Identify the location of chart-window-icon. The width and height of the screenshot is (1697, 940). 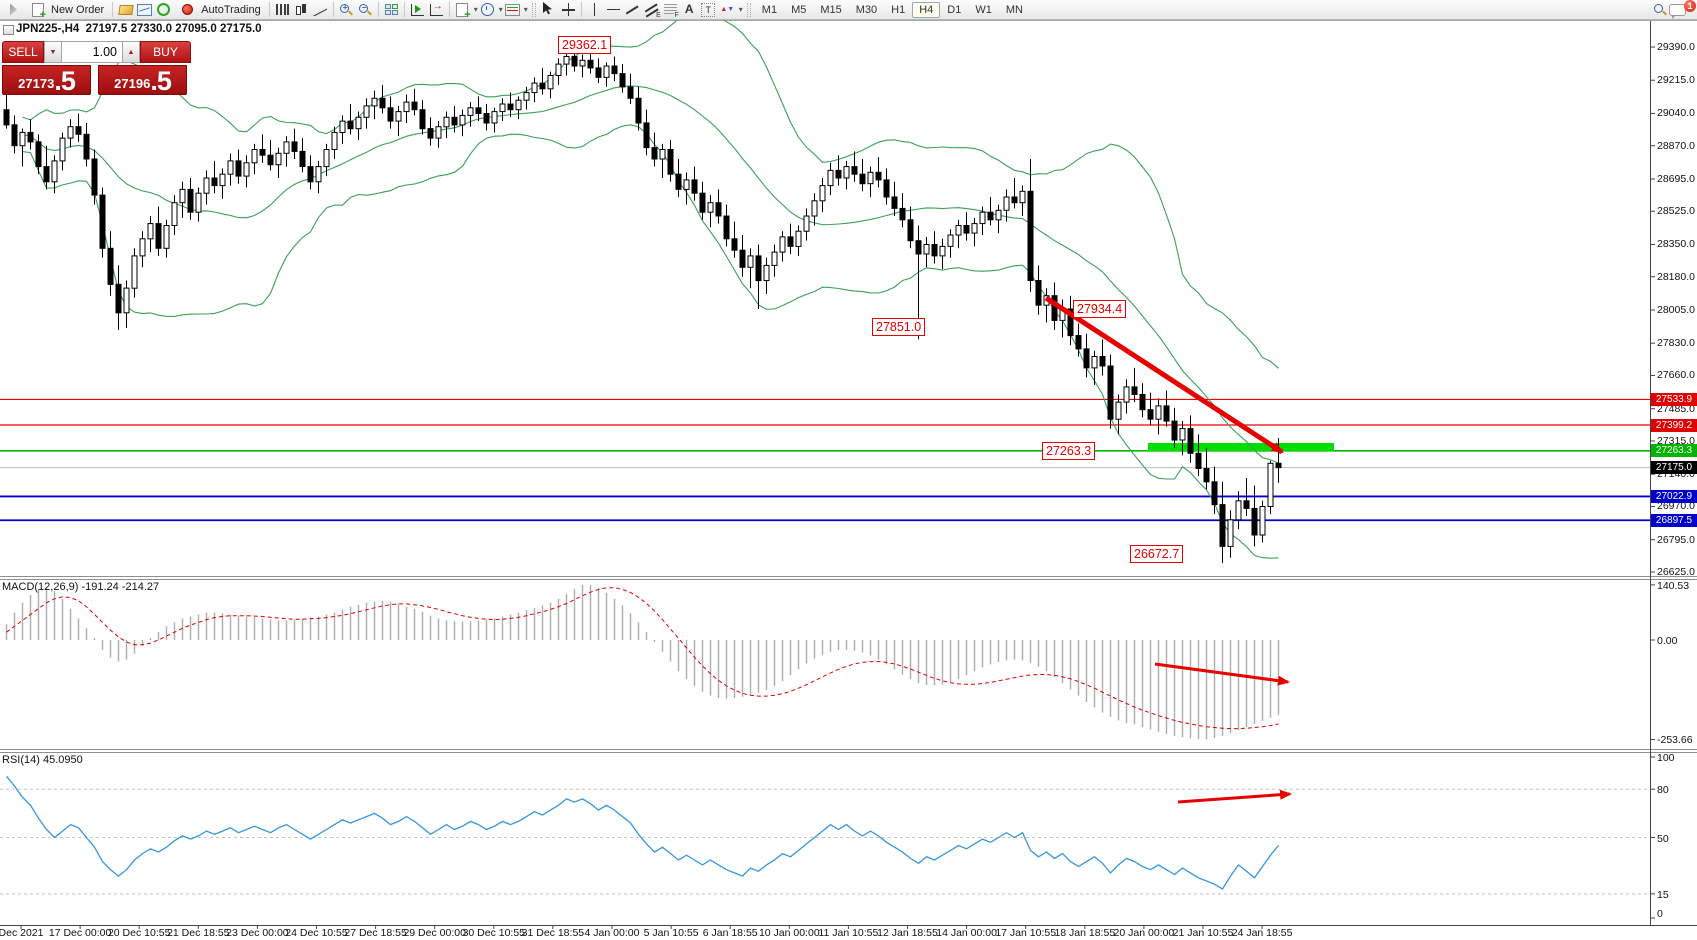
(144, 9).